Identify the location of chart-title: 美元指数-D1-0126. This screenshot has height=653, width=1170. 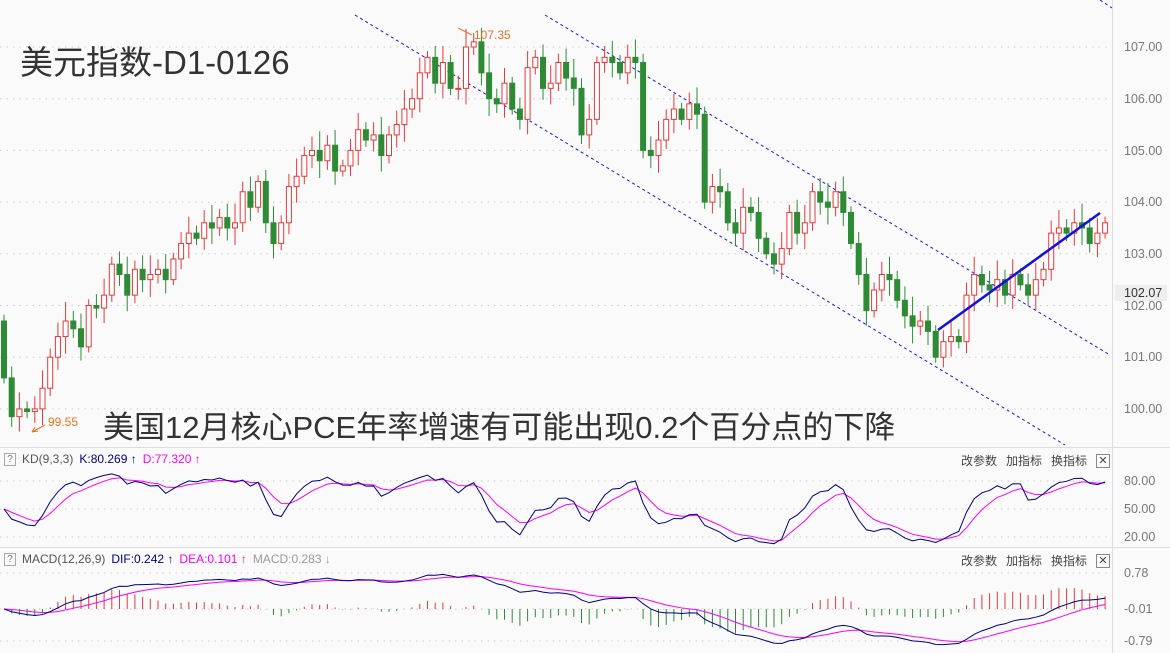
(155, 62).